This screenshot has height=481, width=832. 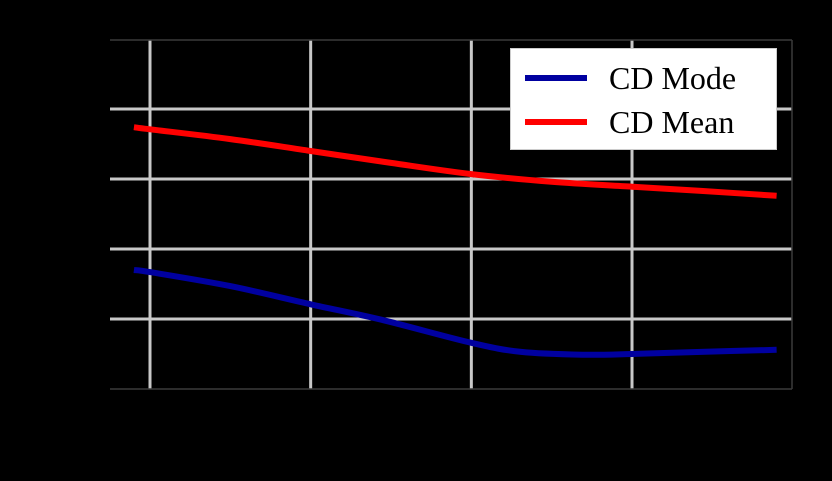 I want to click on legend-item-cd-mean: CD Mean, so click(x=643, y=122).